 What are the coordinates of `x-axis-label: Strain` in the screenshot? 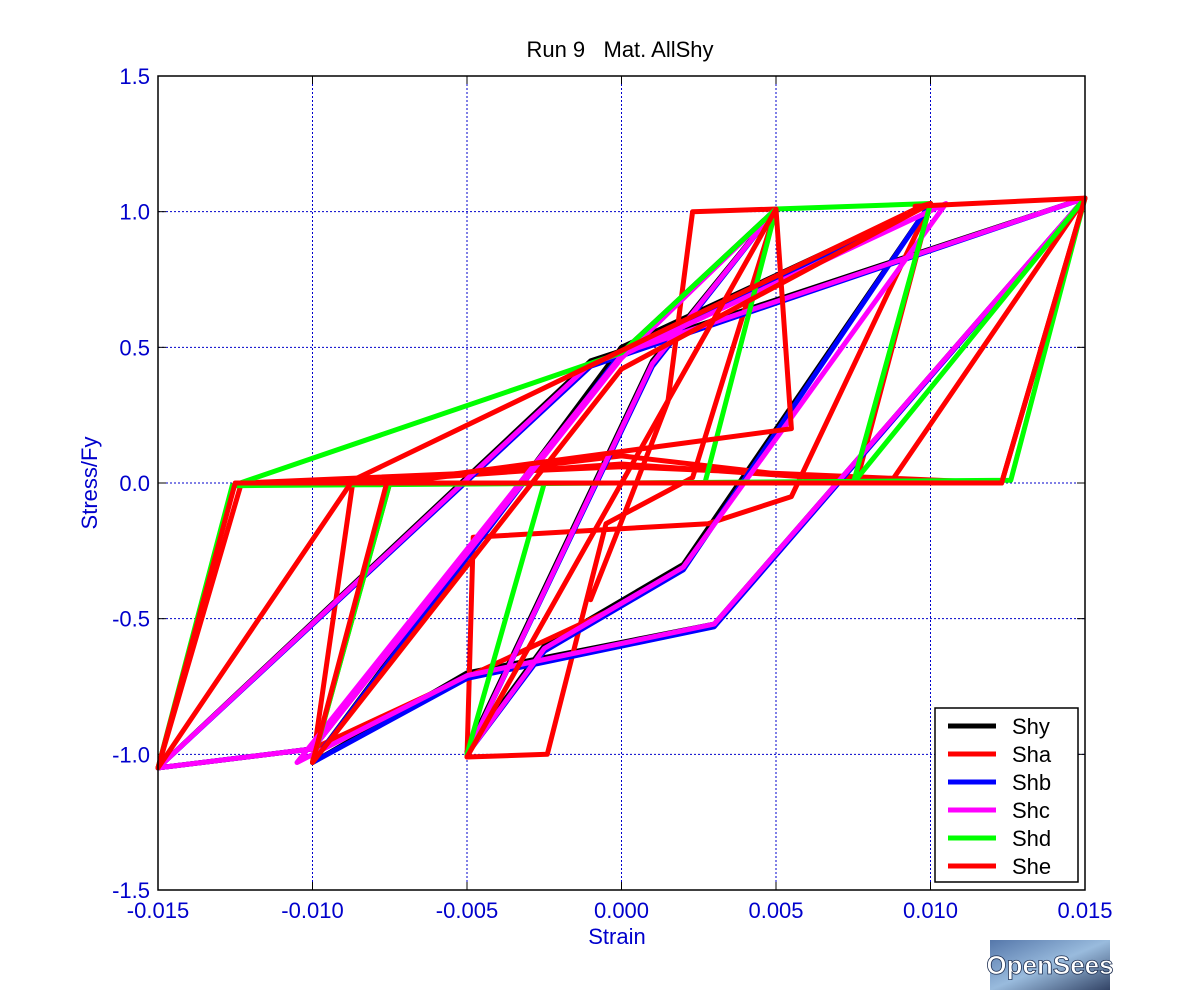 It's located at (616, 936).